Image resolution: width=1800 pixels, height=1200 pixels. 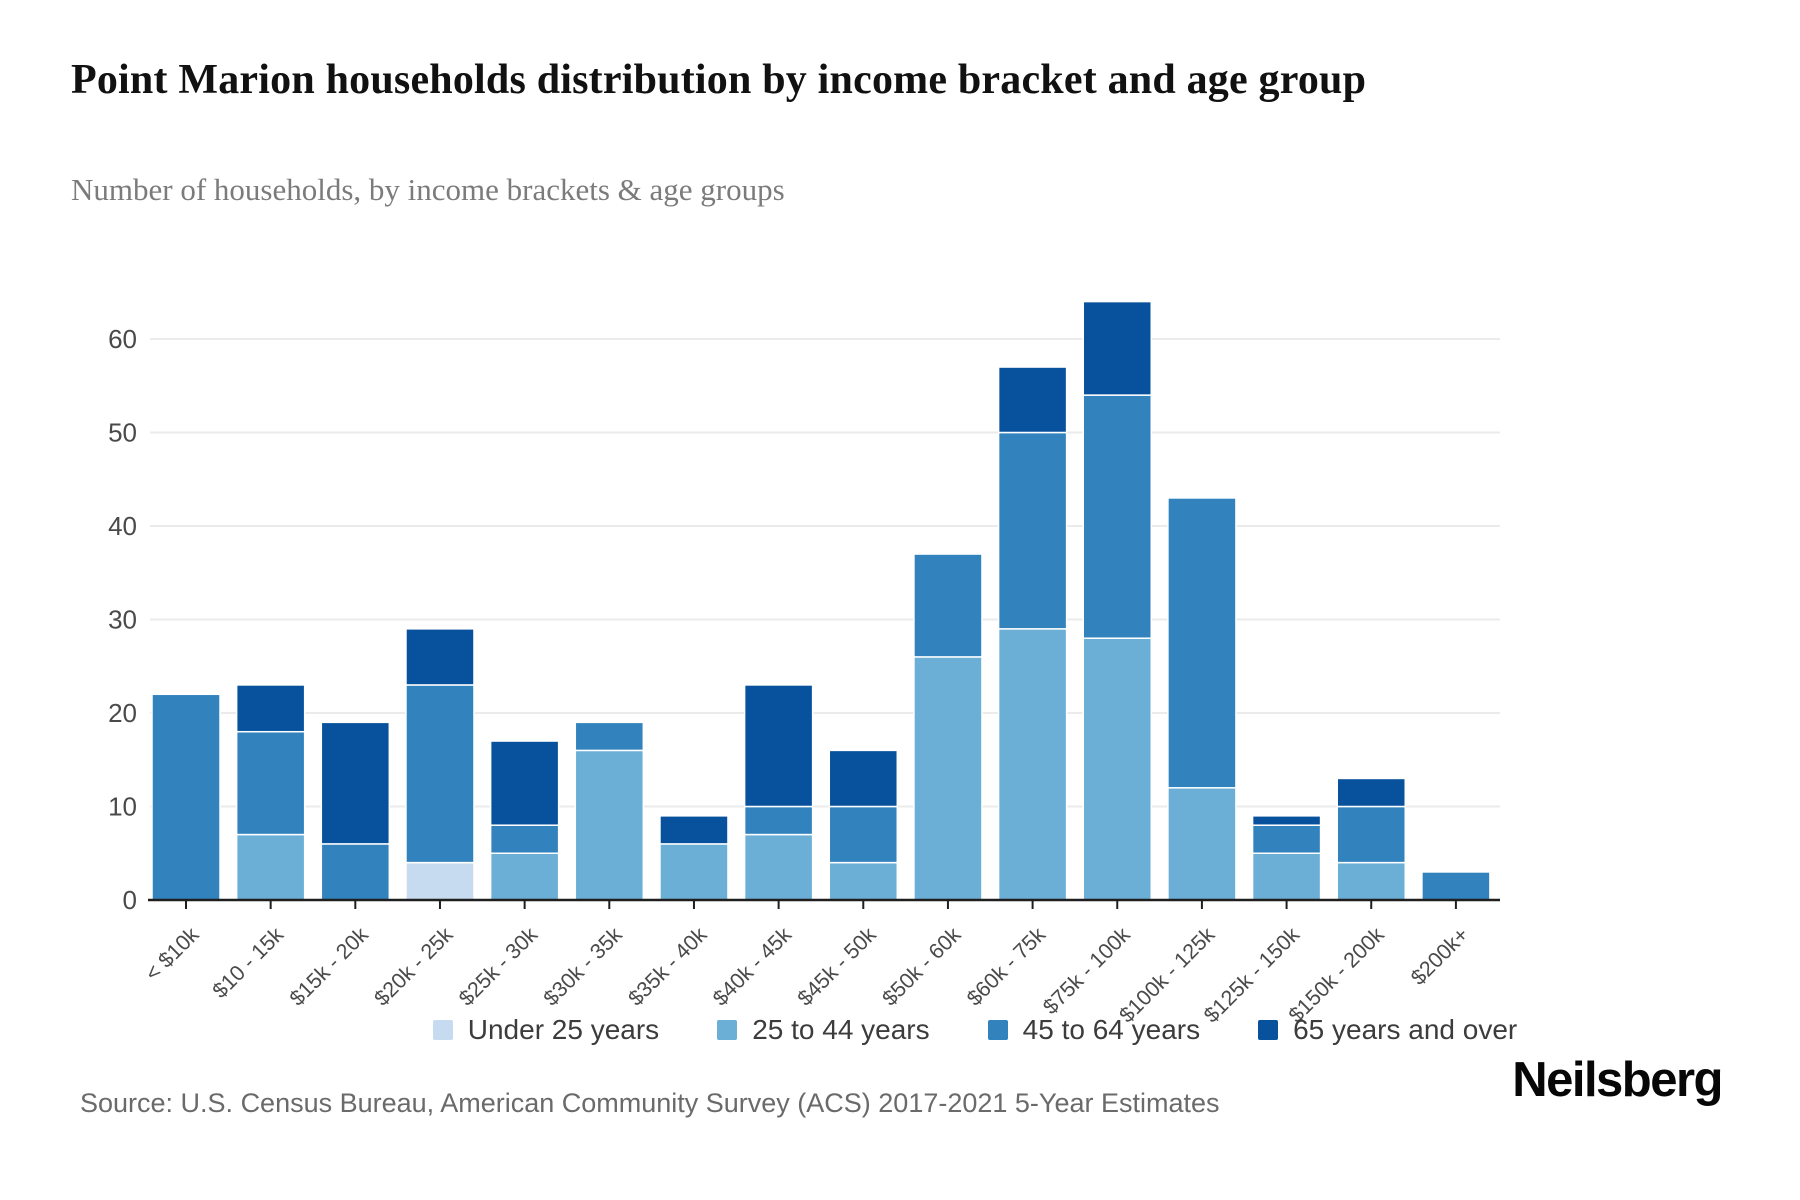 What do you see at coordinates (122, 526) in the screenshot?
I see `y-tick-label: 40` at bounding box center [122, 526].